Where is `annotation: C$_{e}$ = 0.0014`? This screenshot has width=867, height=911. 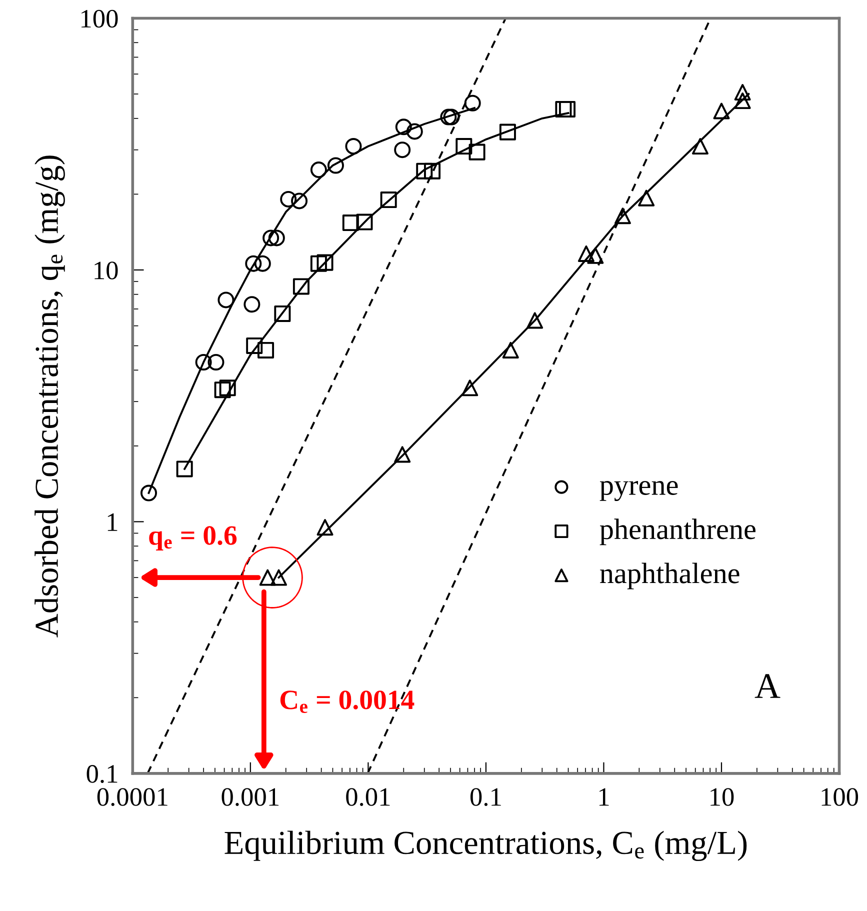
annotation: C$_{e}$ = 0.0014 is located at coordinates (347, 702).